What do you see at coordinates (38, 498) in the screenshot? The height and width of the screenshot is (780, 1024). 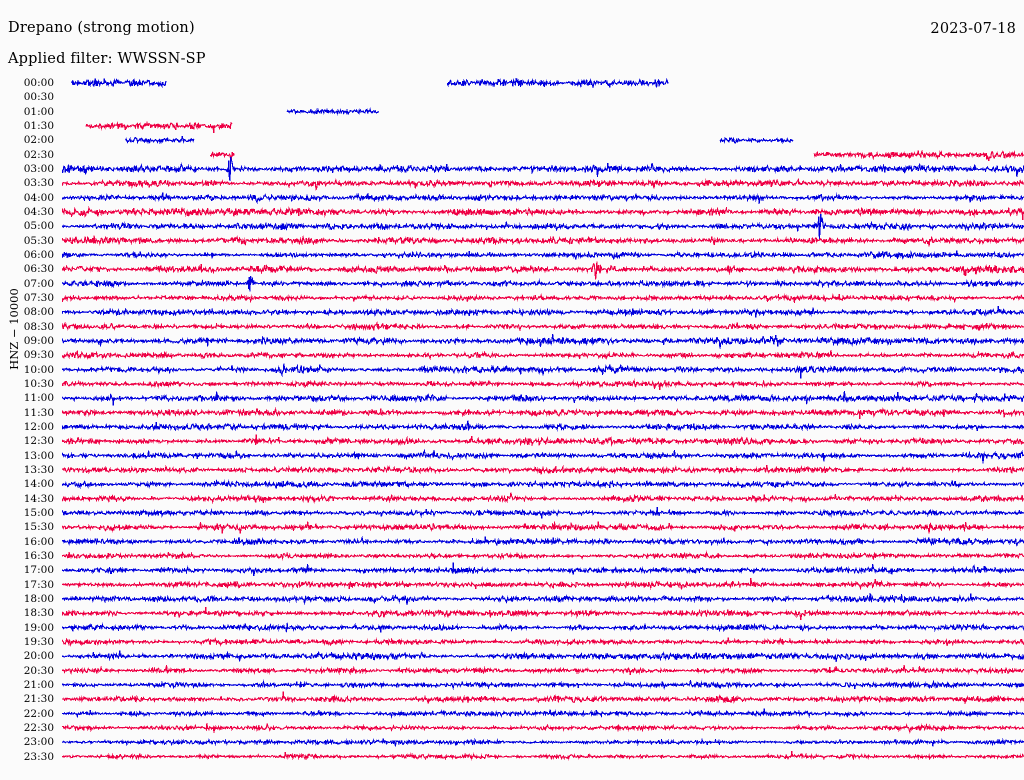 I see `time-tick-14-30: 14:30` at bounding box center [38, 498].